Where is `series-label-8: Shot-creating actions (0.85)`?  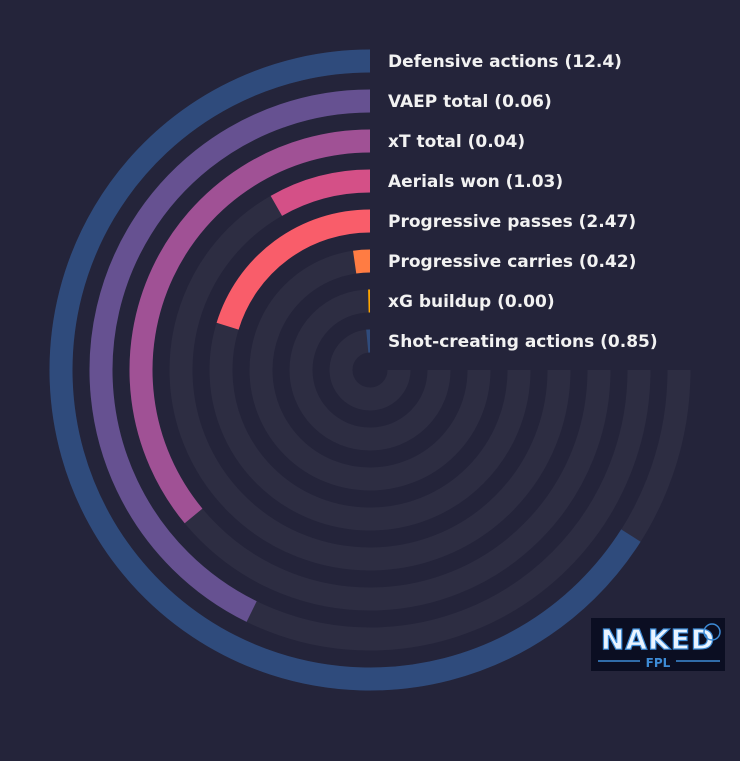 series-label-8: Shot-creating actions (0.85) is located at coordinates (523, 342).